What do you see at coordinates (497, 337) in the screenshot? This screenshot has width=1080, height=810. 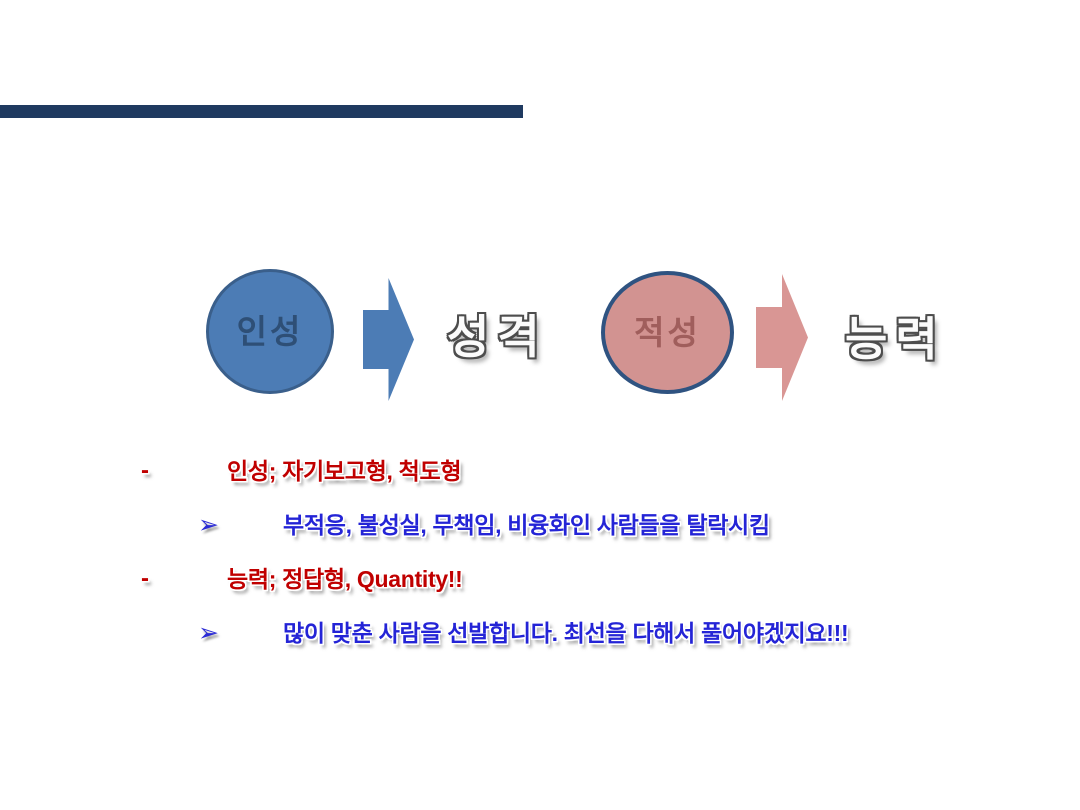 I see `result-label-character: 성격` at bounding box center [497, 337].